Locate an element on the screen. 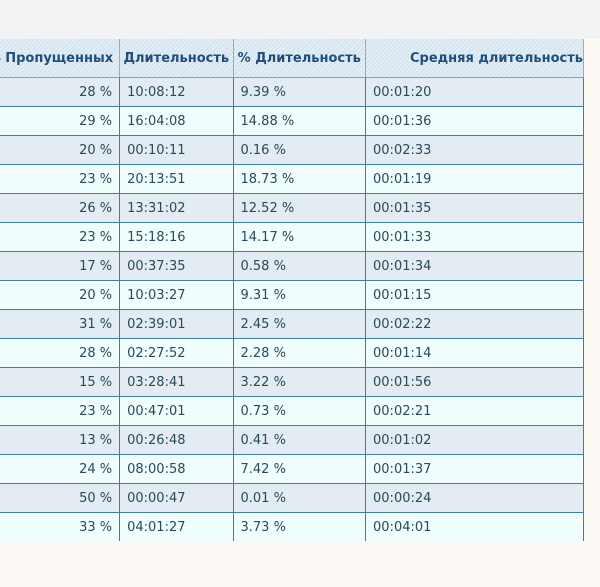 Image resolution: width=600 pixels, height=587 pixels. cell-average-duration: 00:01:36 is located at coordinates (474, 121).